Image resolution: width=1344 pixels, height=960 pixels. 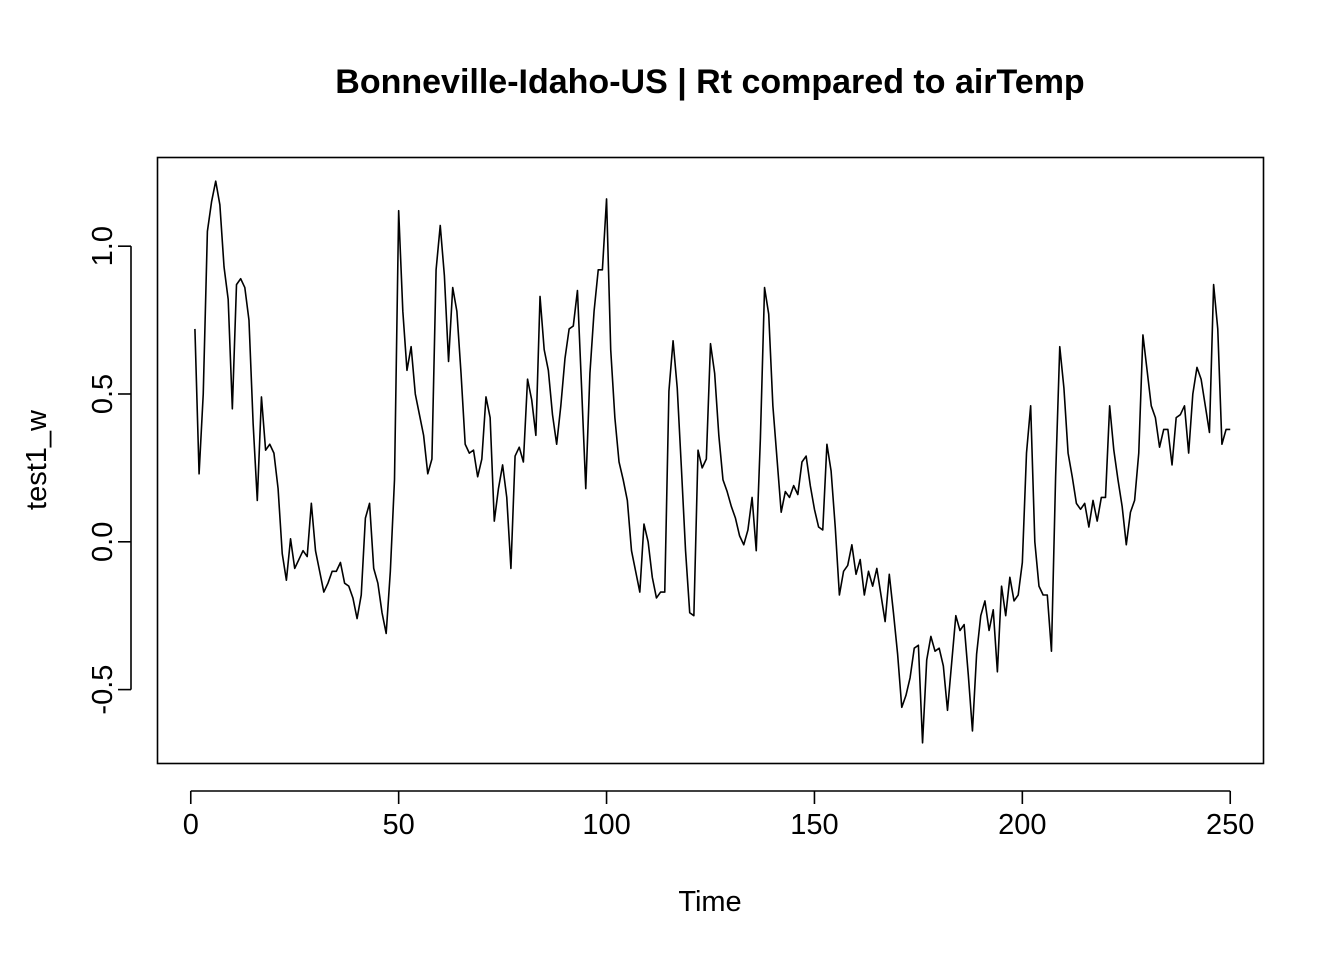 What do you see at coordinates (191, 825) in the screenshot?
I see `x-tick-label: 0` at bounding box center [191, 825].